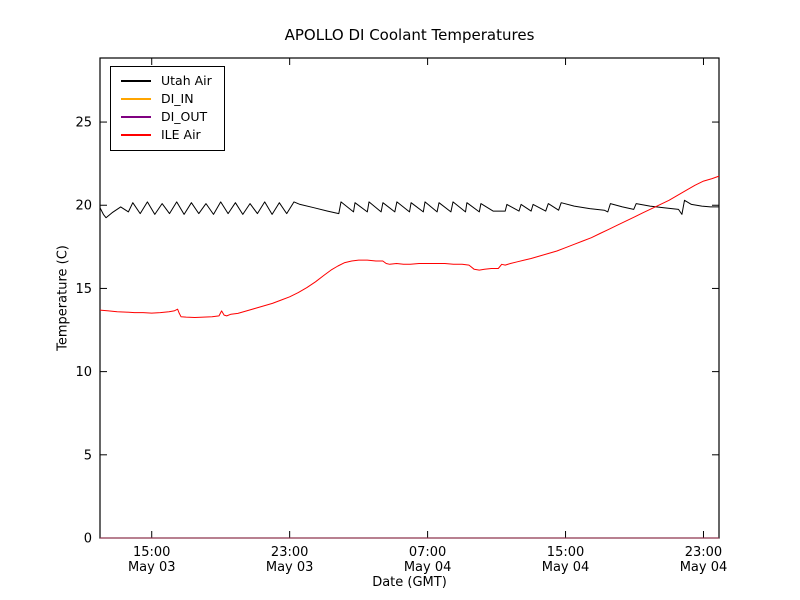 This screenshot has width=800, height=600. What do you see at coordinates (186, 80) in the screenshot?
I see `legend-label: Utah Air` at bounding box center [186, 80].